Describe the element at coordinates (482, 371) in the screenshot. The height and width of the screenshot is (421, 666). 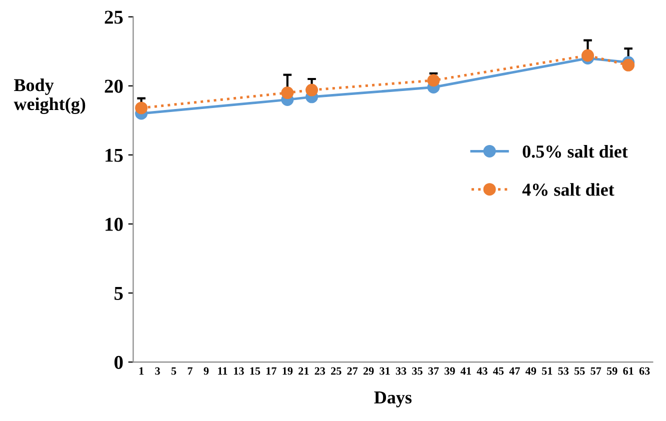
I see `x-tick-label: 43` at that location.